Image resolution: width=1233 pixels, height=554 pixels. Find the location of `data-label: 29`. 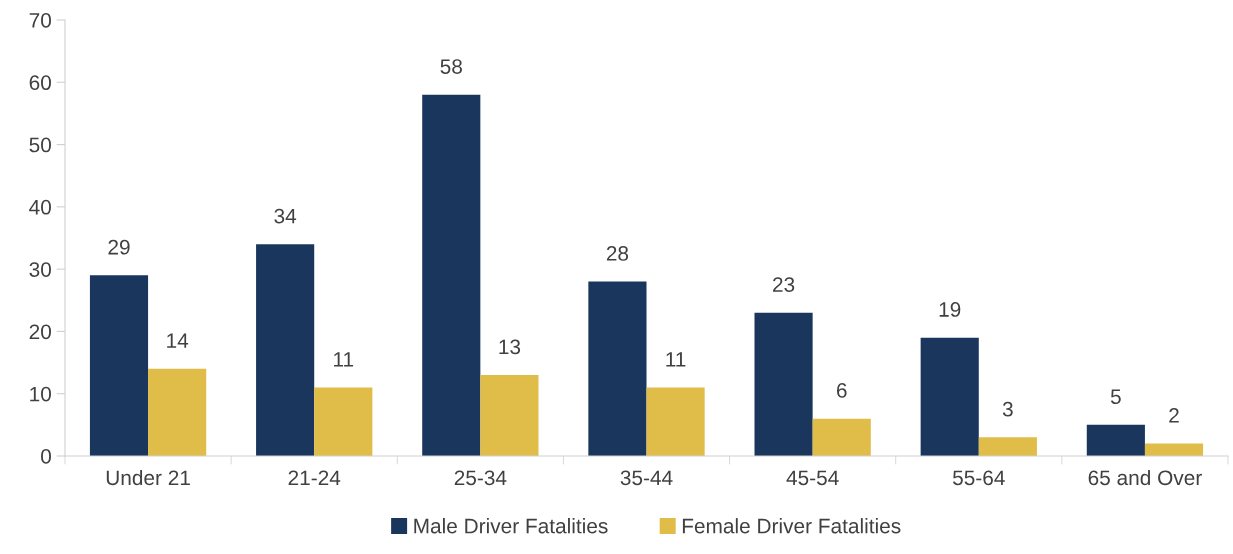

data-label: 29 is located at coordinates (119, 247).